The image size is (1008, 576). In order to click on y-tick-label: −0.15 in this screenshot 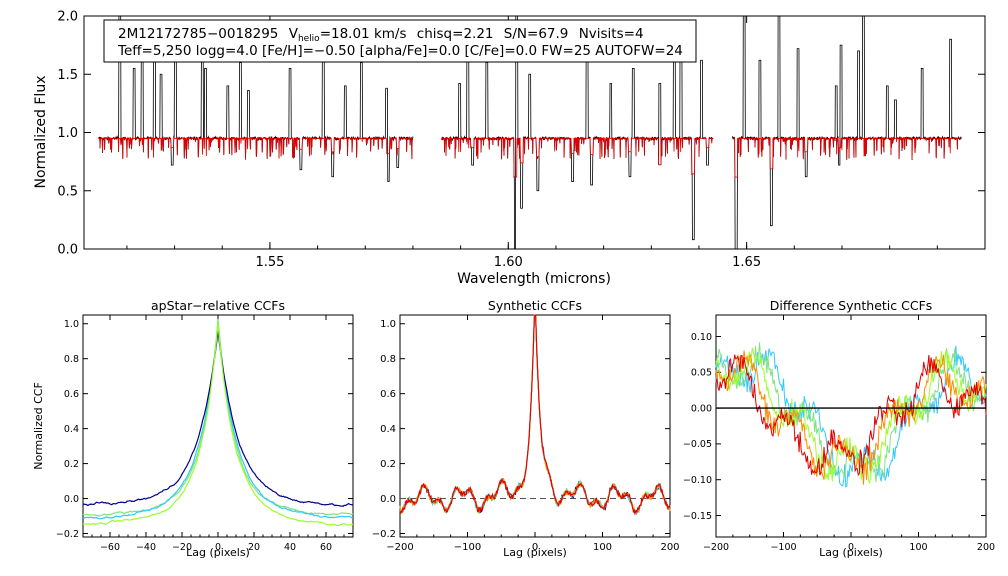, I will do `click(697, 516)`.